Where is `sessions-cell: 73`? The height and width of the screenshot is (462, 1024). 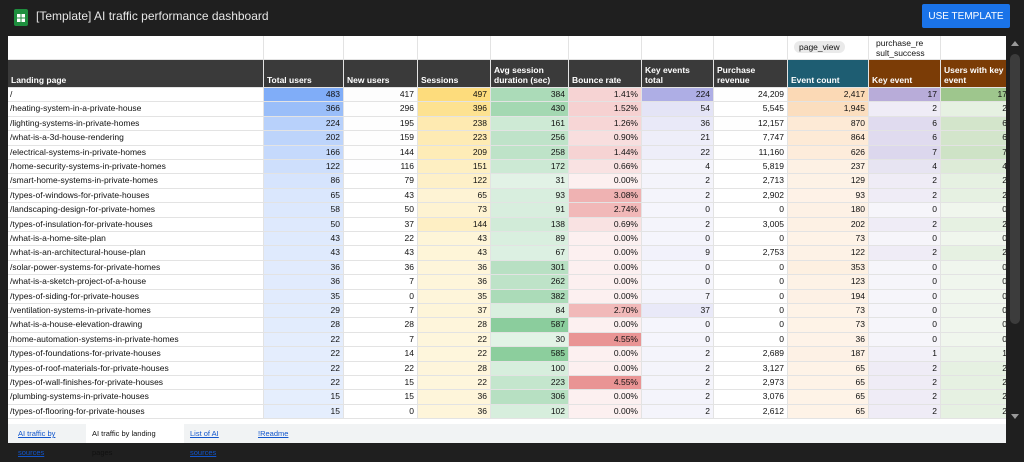 sessions-cell: 73 is located at coordinates (454, 210).